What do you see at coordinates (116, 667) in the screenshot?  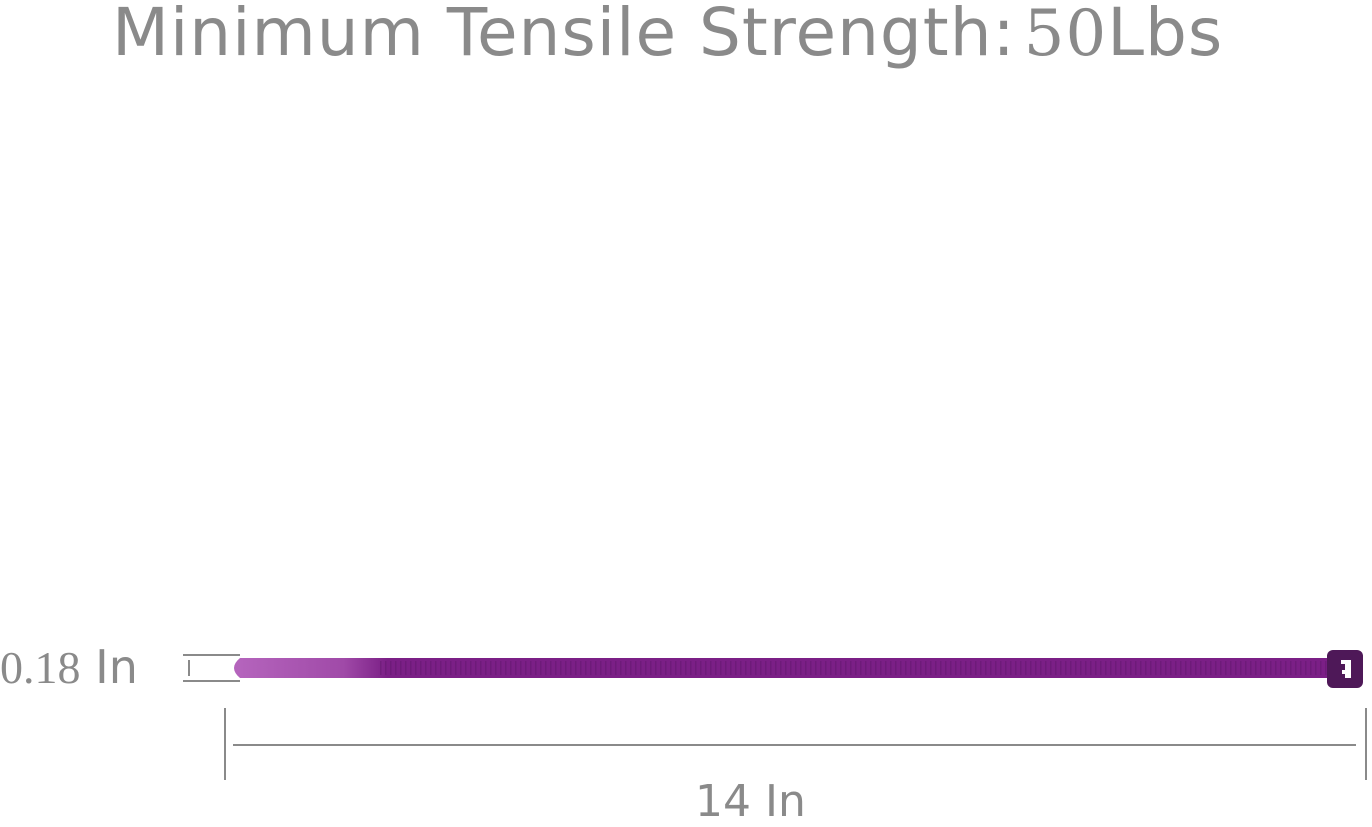 I see `width-unit: In` at bounding box center [116, 667].